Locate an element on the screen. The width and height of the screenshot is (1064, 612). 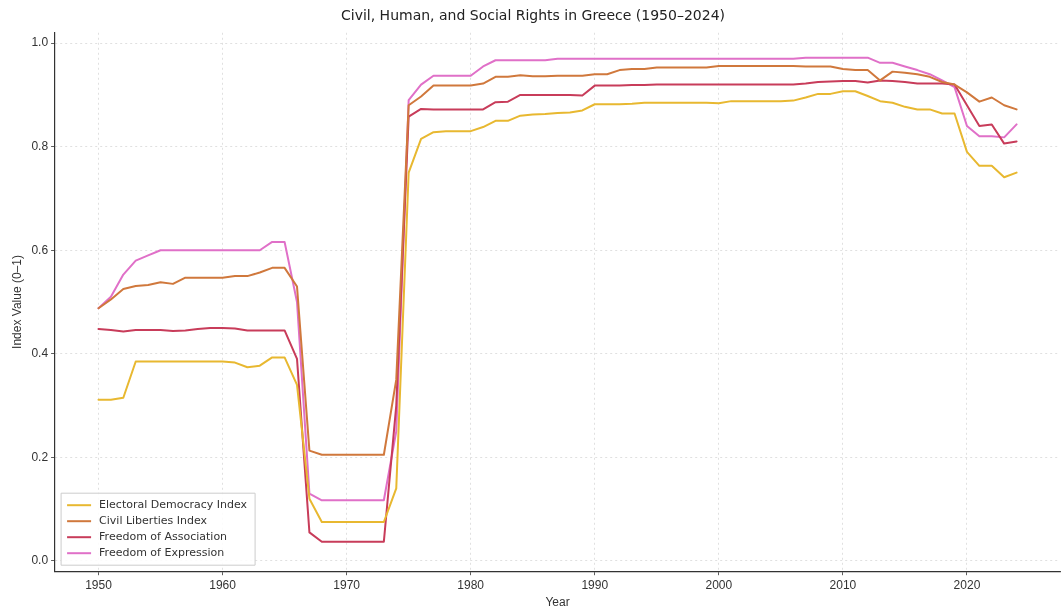
x-tick-label: 2010 is located at coordinates (843, 584).